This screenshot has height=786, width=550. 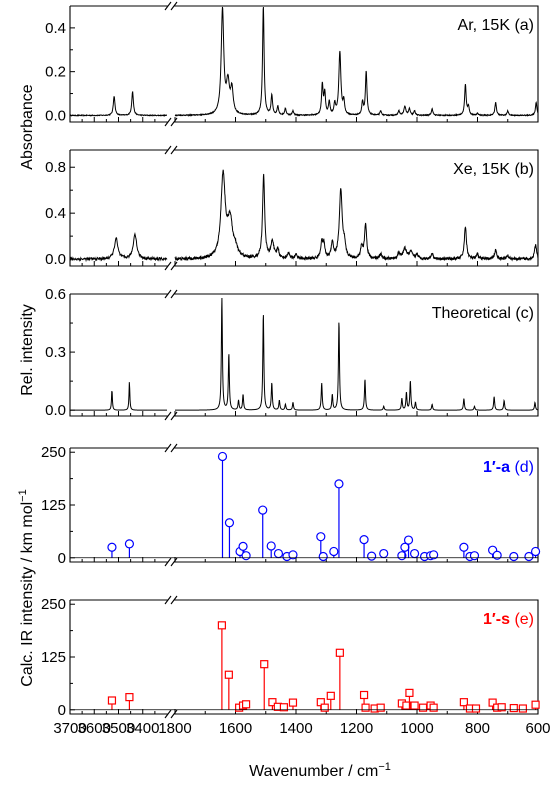 I want to click on x-tick-label: 1000, so click(x=416, y=728).